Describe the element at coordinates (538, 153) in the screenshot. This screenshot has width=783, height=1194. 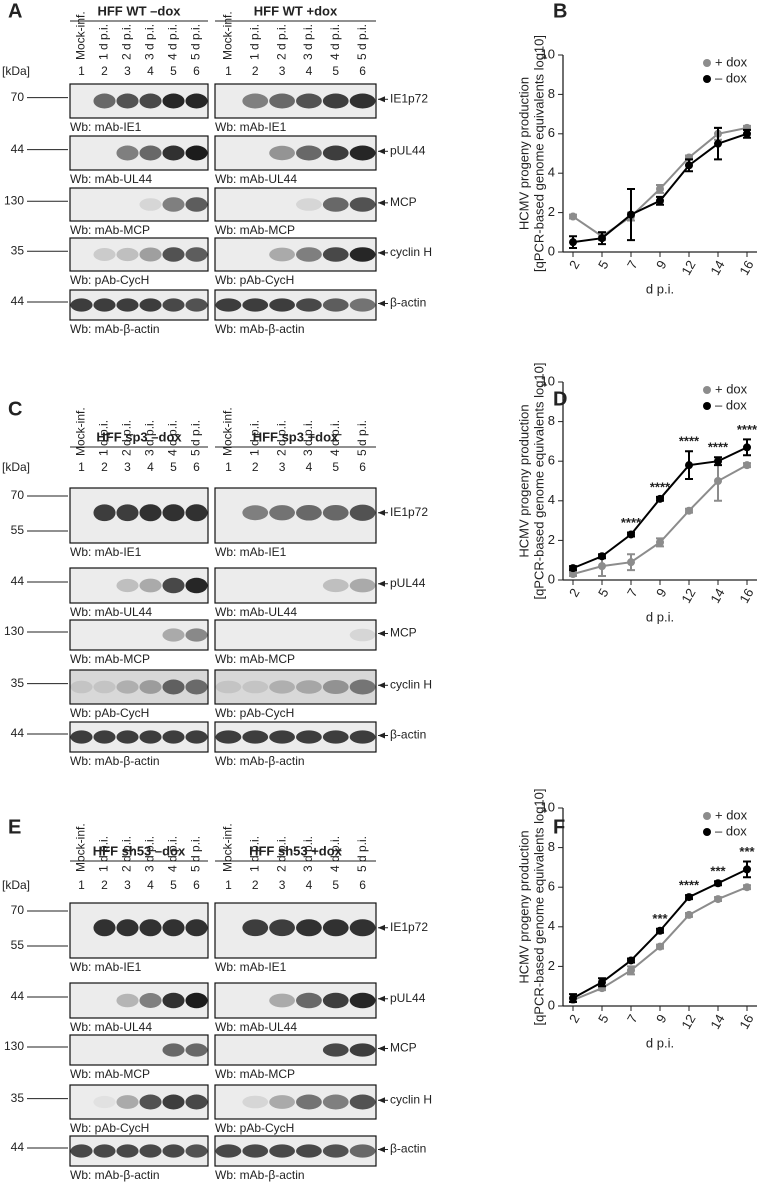
I see `y-axis-label: [qPCR-based genome equivalents log10]` at that location.